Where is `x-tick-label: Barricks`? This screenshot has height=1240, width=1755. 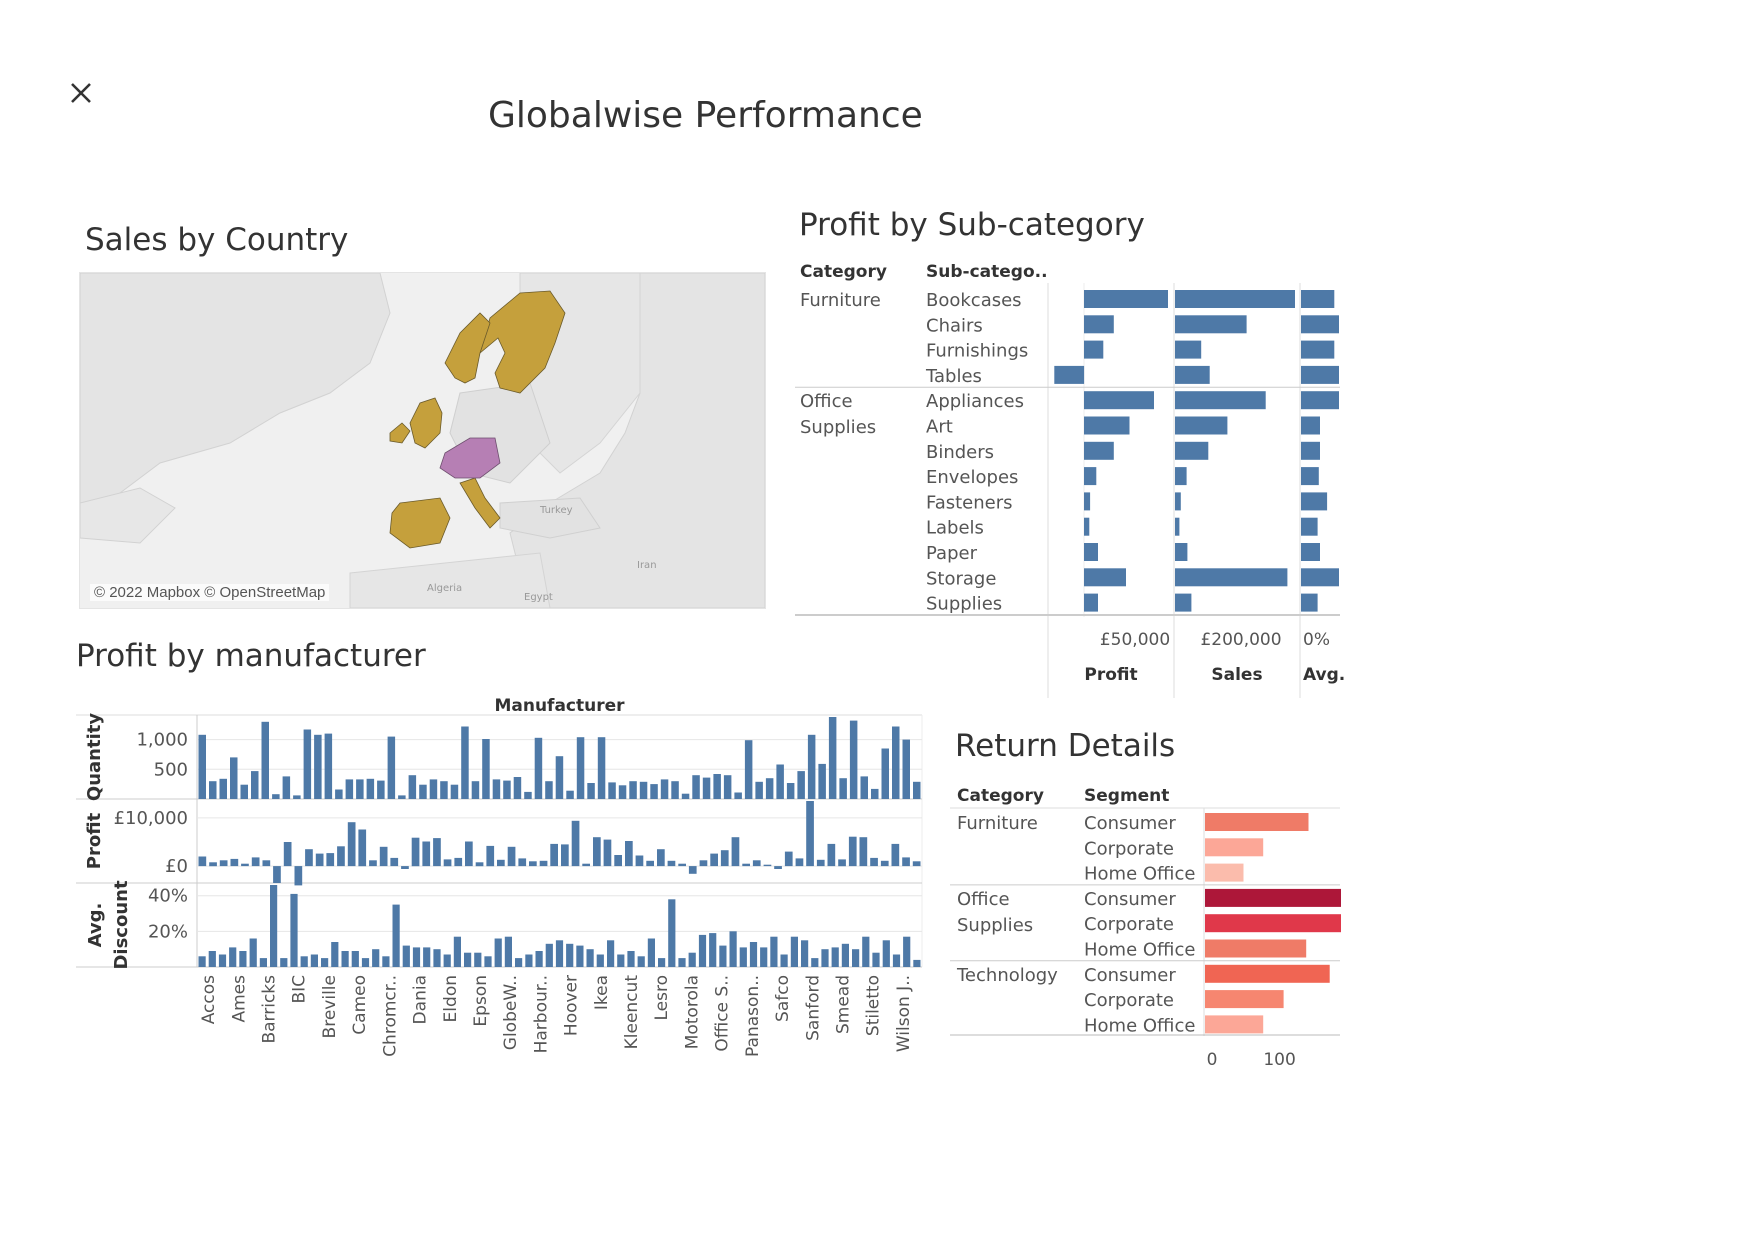 x-tick-label: Barricks is located at coordinates (270, 1009).